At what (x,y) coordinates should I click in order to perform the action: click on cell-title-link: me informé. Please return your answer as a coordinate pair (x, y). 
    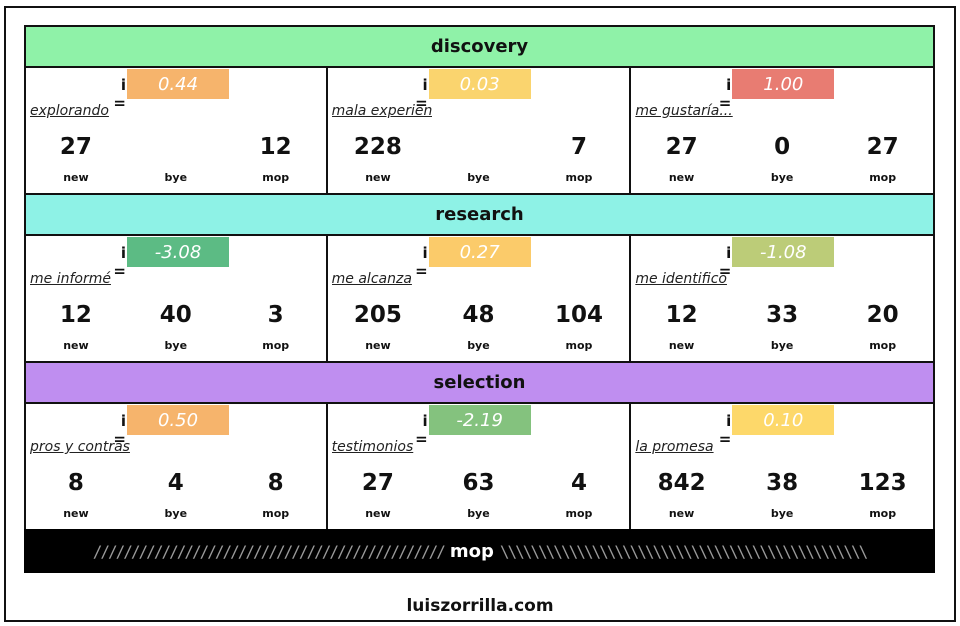
    Looking at the image, I should click on (70, 279).